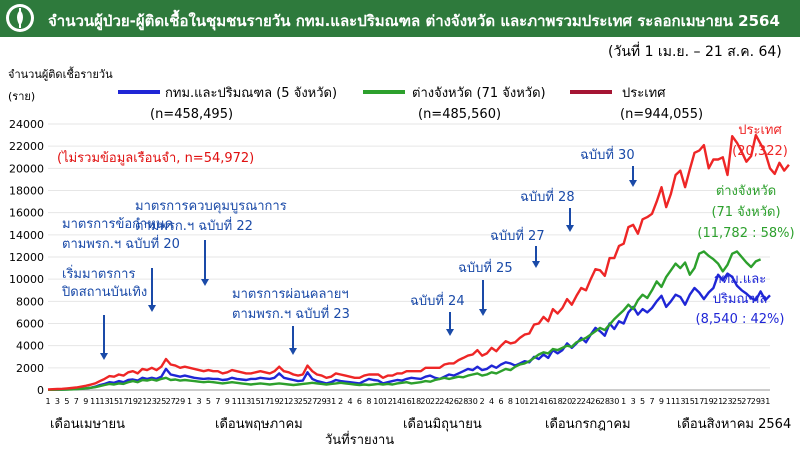 The image size is (800, 450). I want to click on legend-label: ต่างจังหวัด (71 จังหวัด), so click(479, 93).